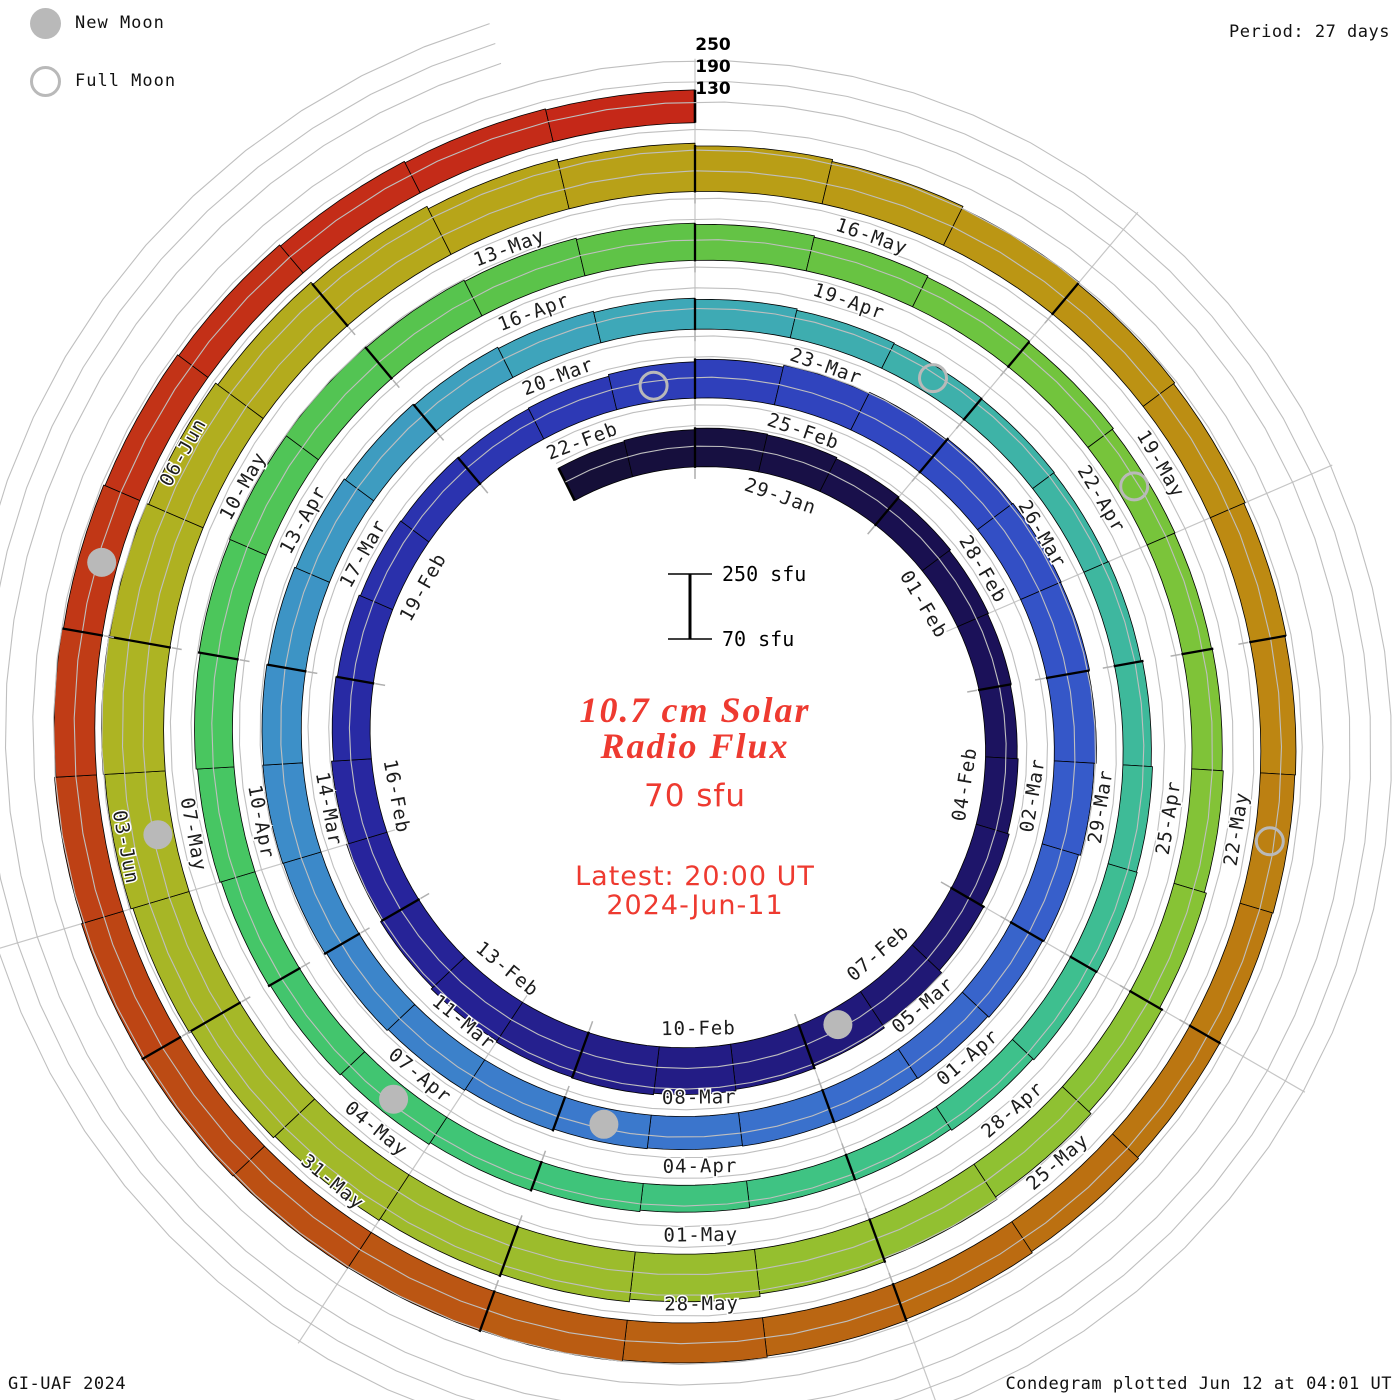 This screenshot has width=1400, height=1400. I want to click on radial-scale-label-130: 130, so click(713, 89).